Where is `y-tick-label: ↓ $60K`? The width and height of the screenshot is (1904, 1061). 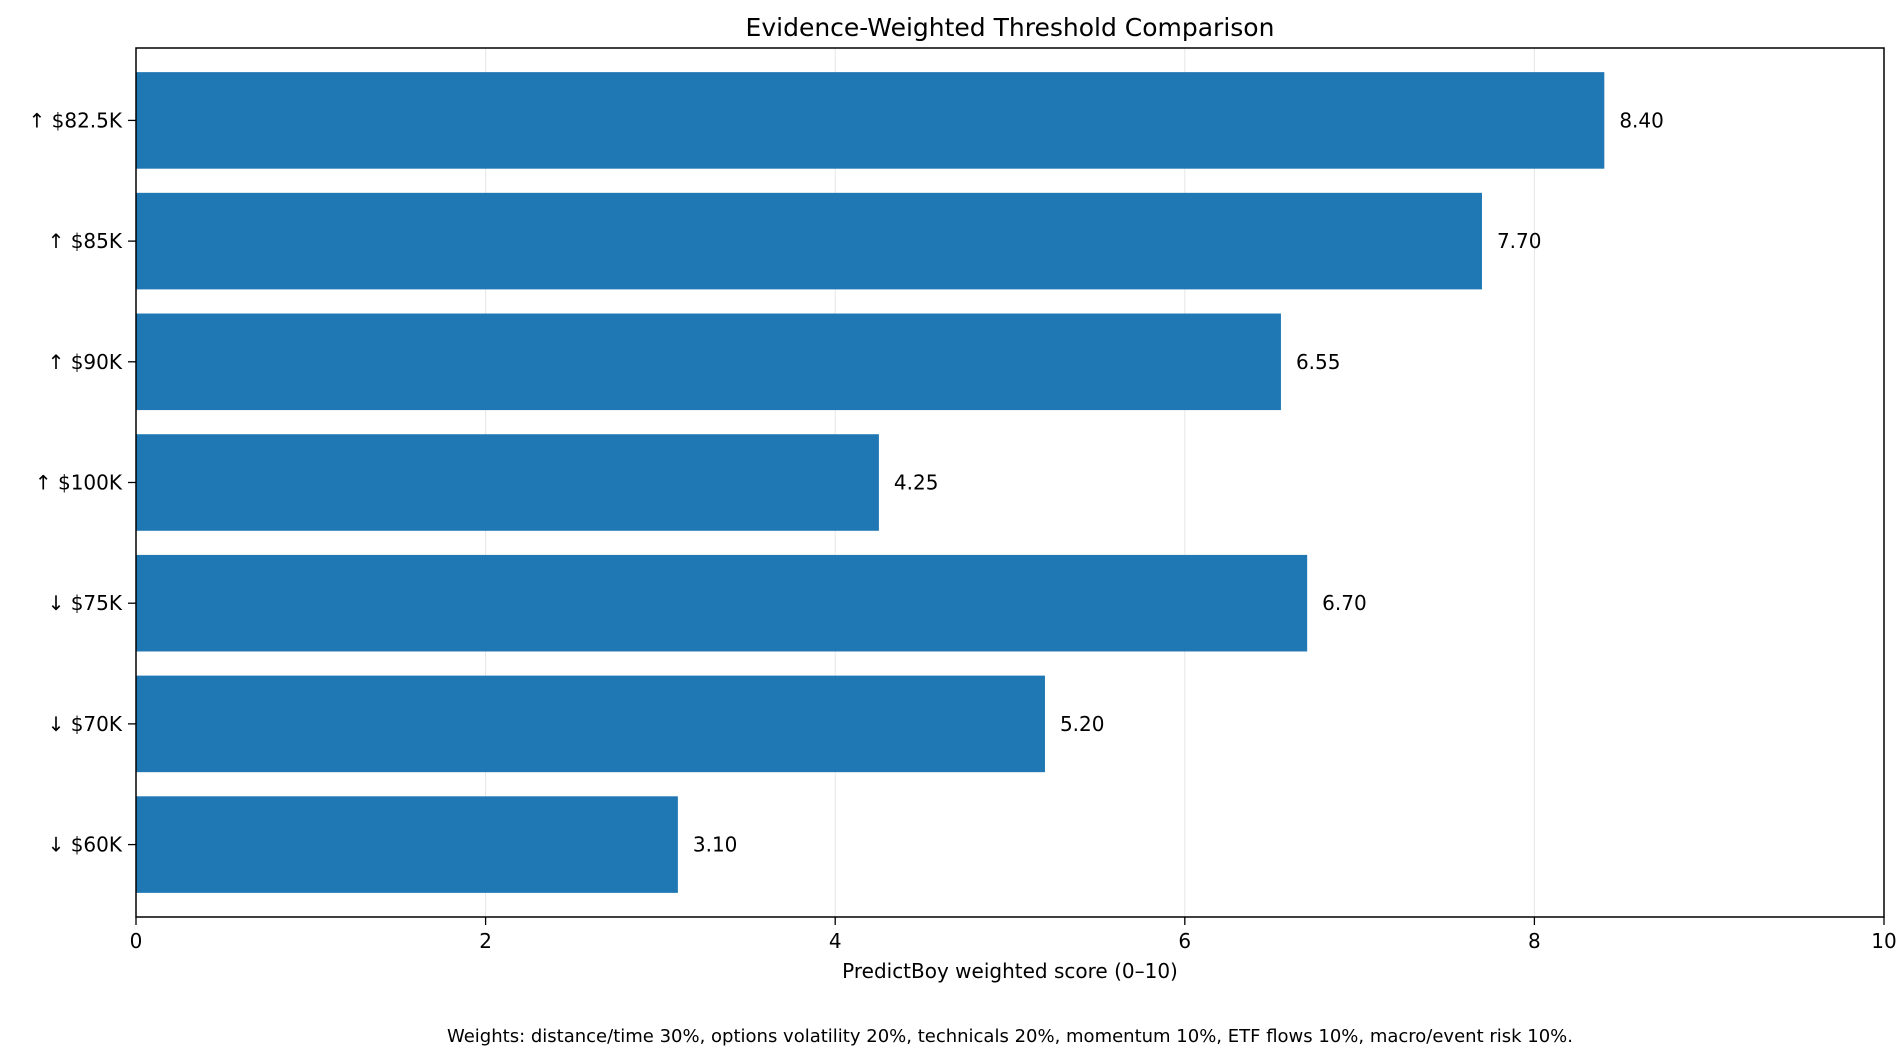 y-tick-label: ↓ $60K is located at coordinates (85, 845).